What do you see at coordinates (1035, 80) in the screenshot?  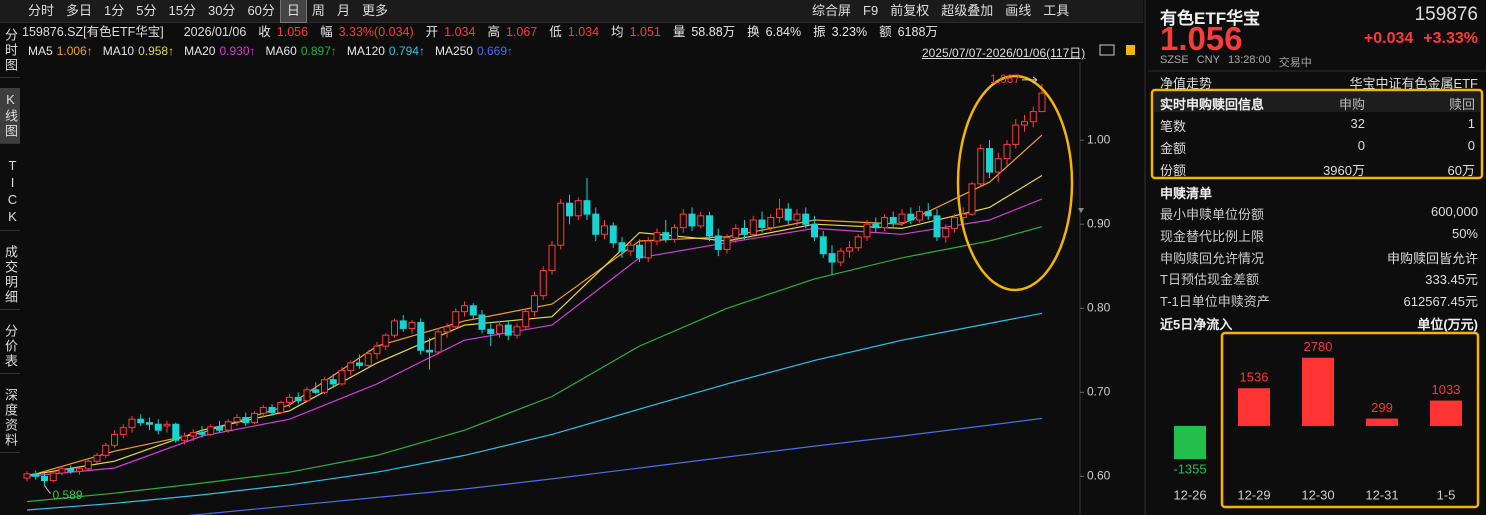 I see `max-arrow-head` at bounding box center [1035, 80].